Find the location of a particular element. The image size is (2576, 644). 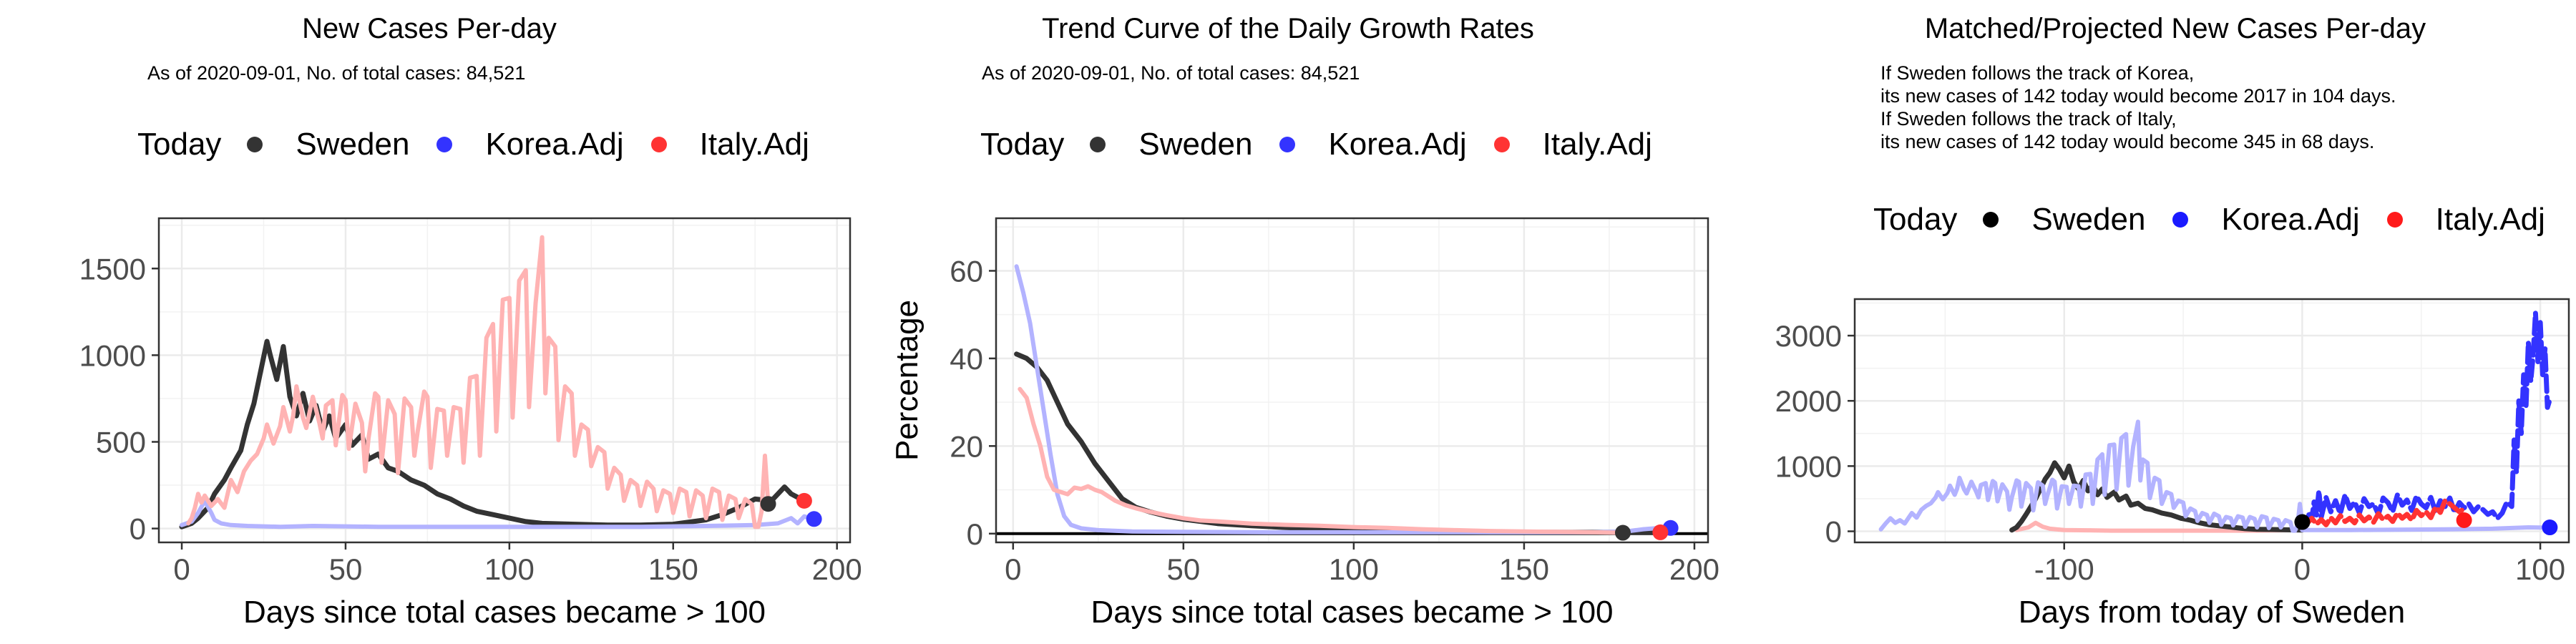

series-line-italy-adj-projected is located at coordinates (2383, 512).